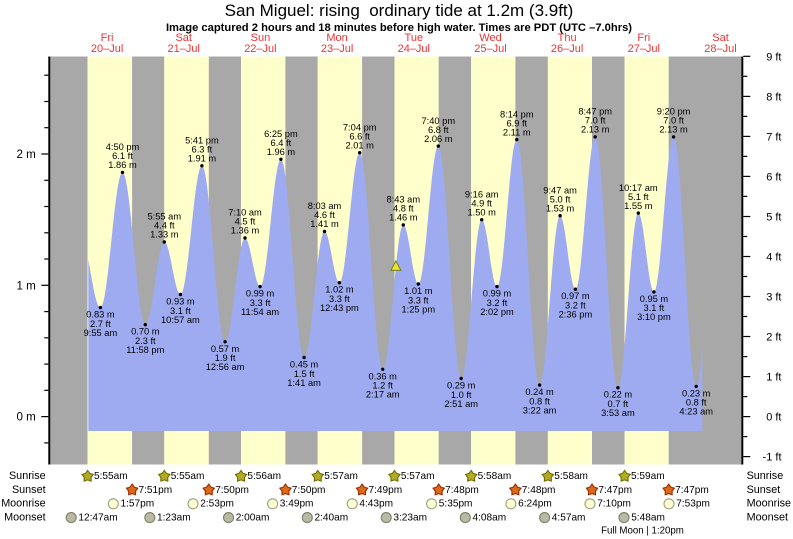  What do you see at coordinates (202, 150) in the screenshot?
I see `svg-text: 6.3 ft` at bounding box center [202, 150].